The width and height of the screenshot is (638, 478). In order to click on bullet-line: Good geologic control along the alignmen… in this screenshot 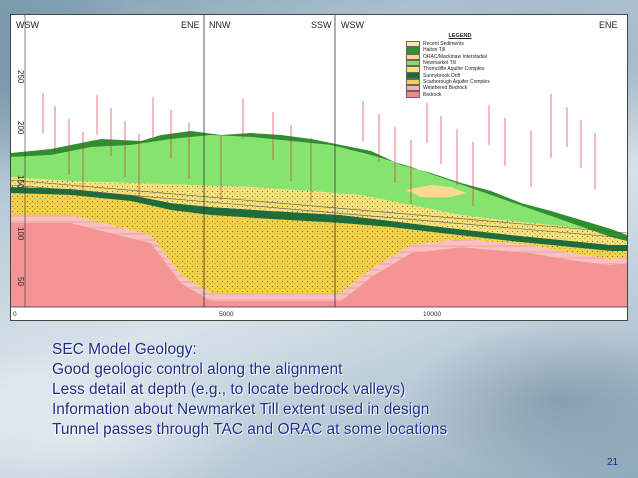, I will do `click(197, 369)`.